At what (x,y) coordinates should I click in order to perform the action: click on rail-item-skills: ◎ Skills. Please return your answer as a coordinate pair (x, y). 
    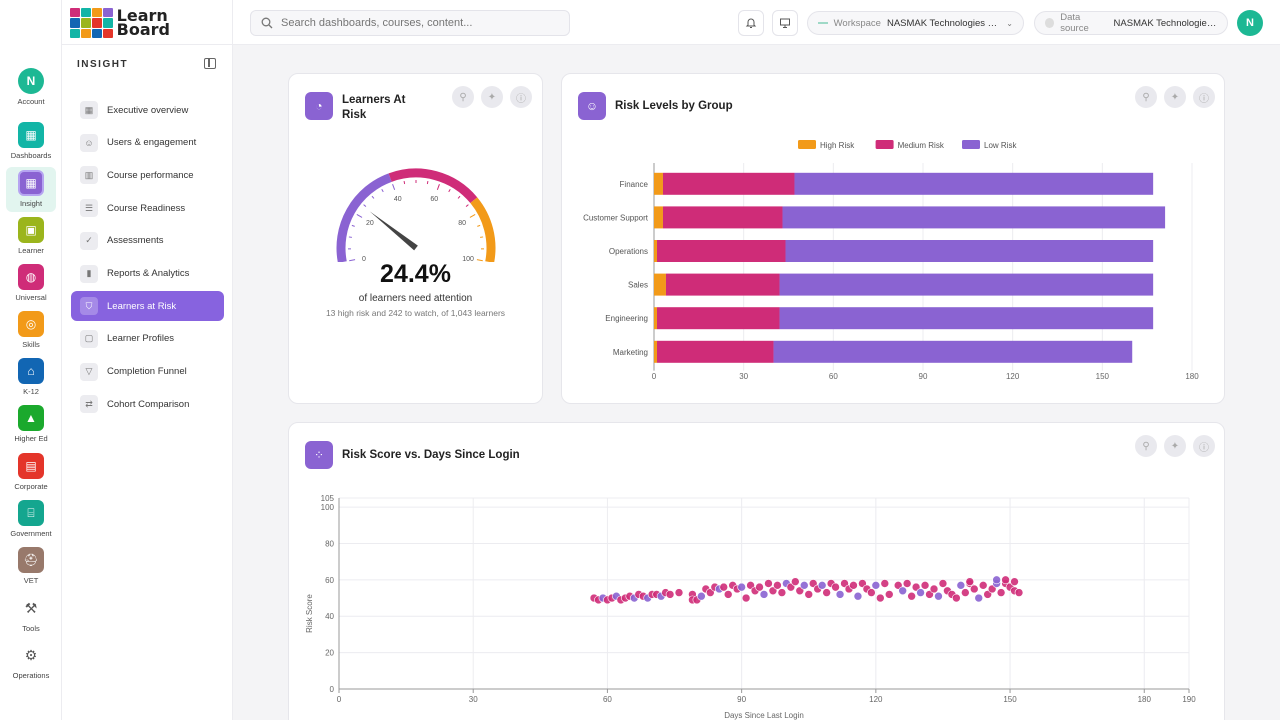
    Looking at the image, I should click on (31, 330).